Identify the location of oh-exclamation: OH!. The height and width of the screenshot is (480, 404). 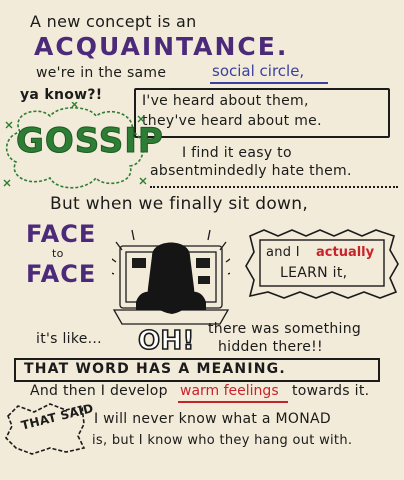
(166, 341).